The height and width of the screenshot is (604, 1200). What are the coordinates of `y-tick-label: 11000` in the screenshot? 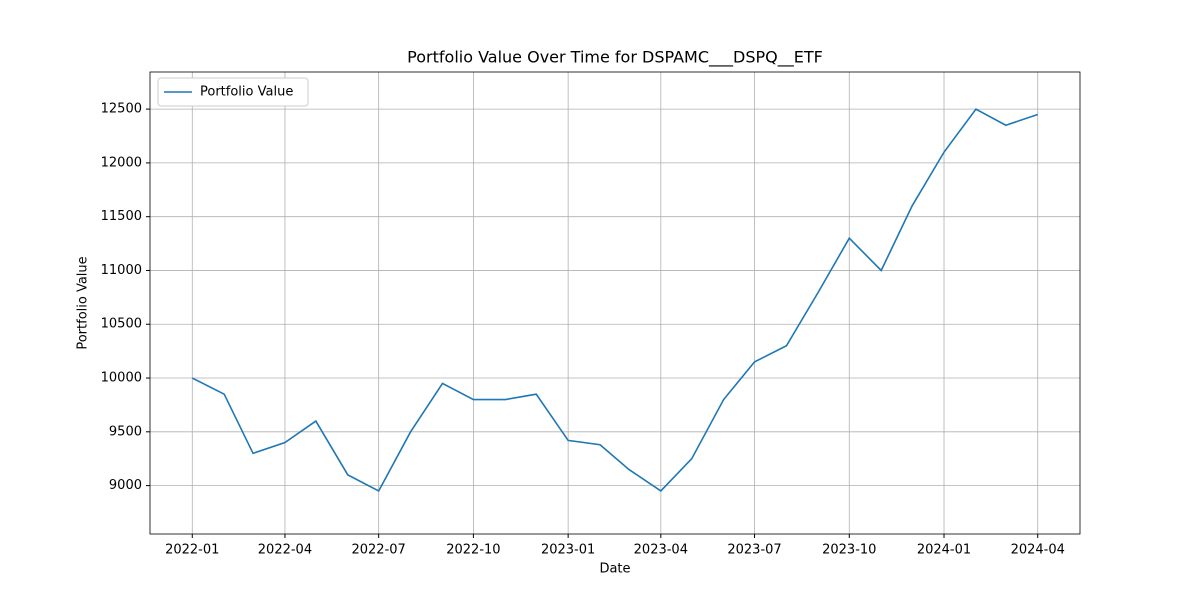 It's located at (121, 270).